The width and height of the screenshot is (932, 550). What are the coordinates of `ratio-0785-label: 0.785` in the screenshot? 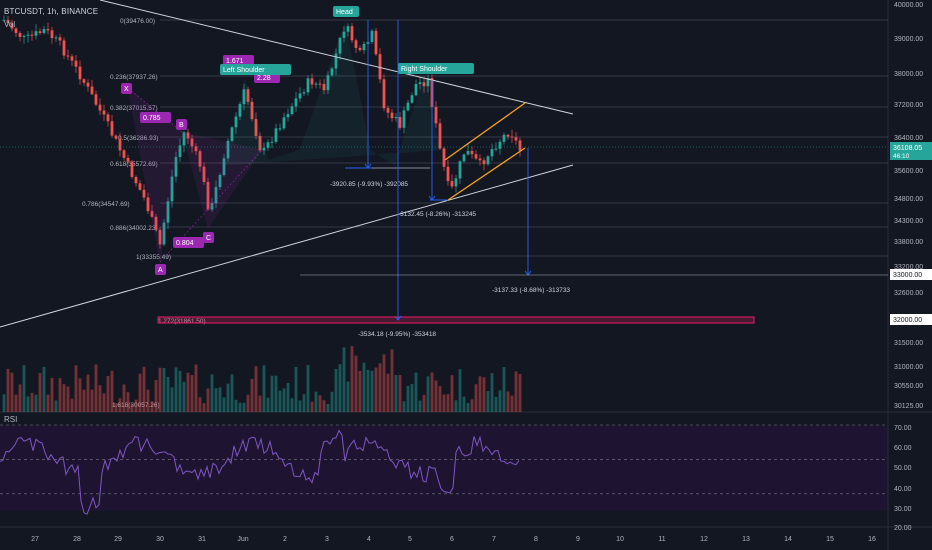 It's located at (152, 118).